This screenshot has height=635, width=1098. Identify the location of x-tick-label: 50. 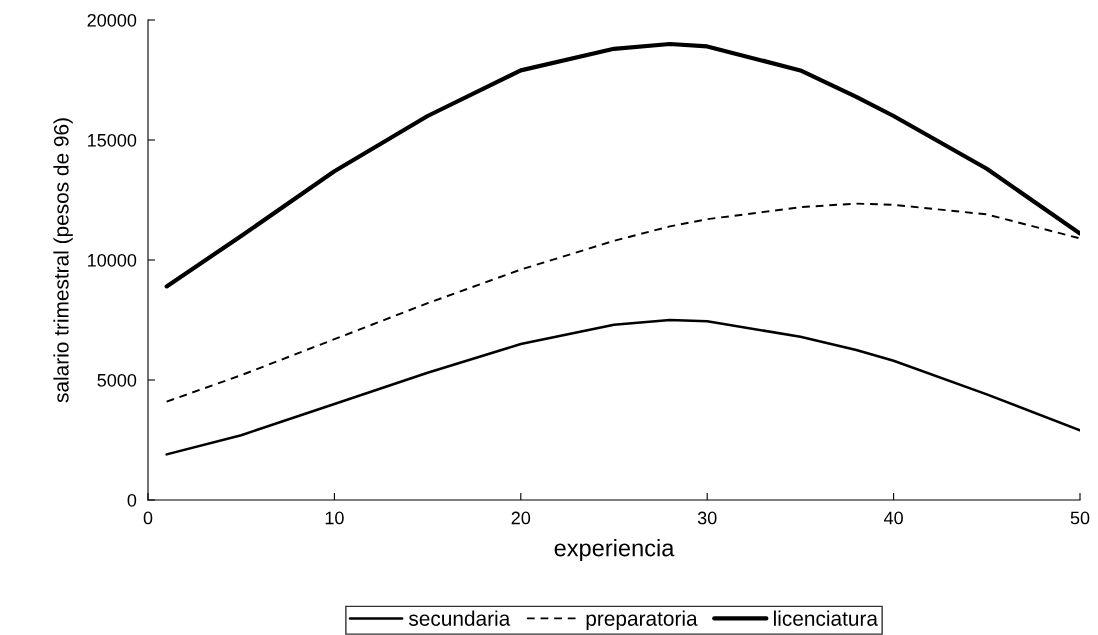
(1080, 518).